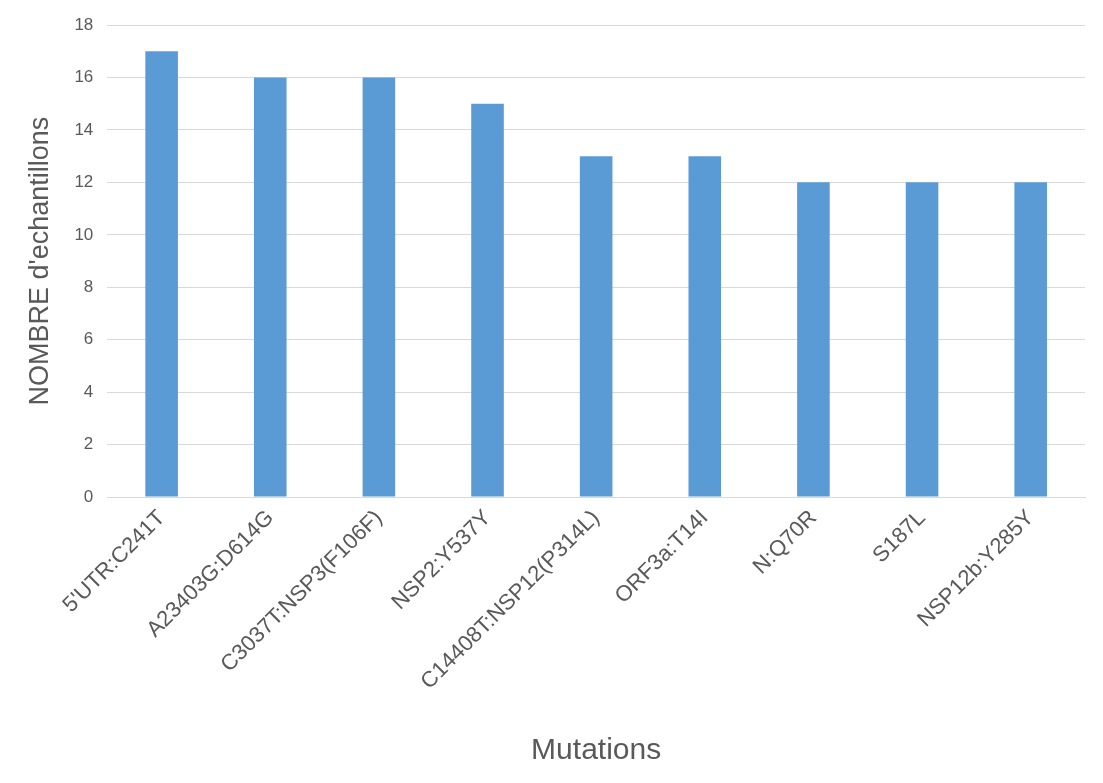  Describe the element at coordinates (84, 77) in the screenshot. I see `y-tick-label: 16` at that location.